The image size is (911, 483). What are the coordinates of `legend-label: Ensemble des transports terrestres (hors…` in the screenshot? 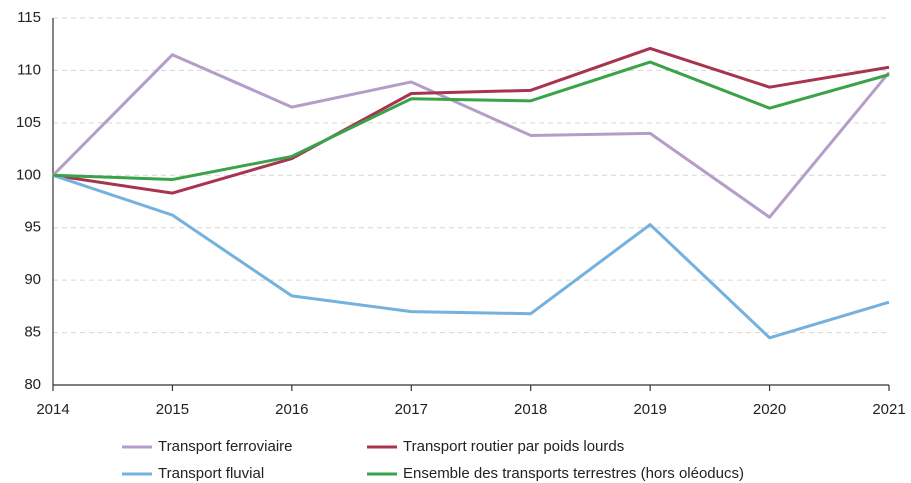 It's located at (573, 473).